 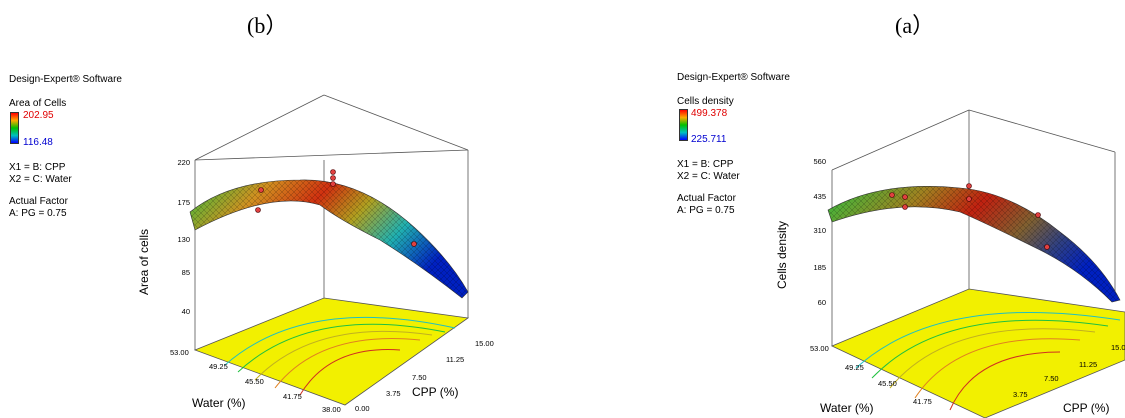 What do you see at coordinates (708, 176) in the screenshot?
I see `factor-x2-right: X2 = C: Water` at bounding box center [708, 176].